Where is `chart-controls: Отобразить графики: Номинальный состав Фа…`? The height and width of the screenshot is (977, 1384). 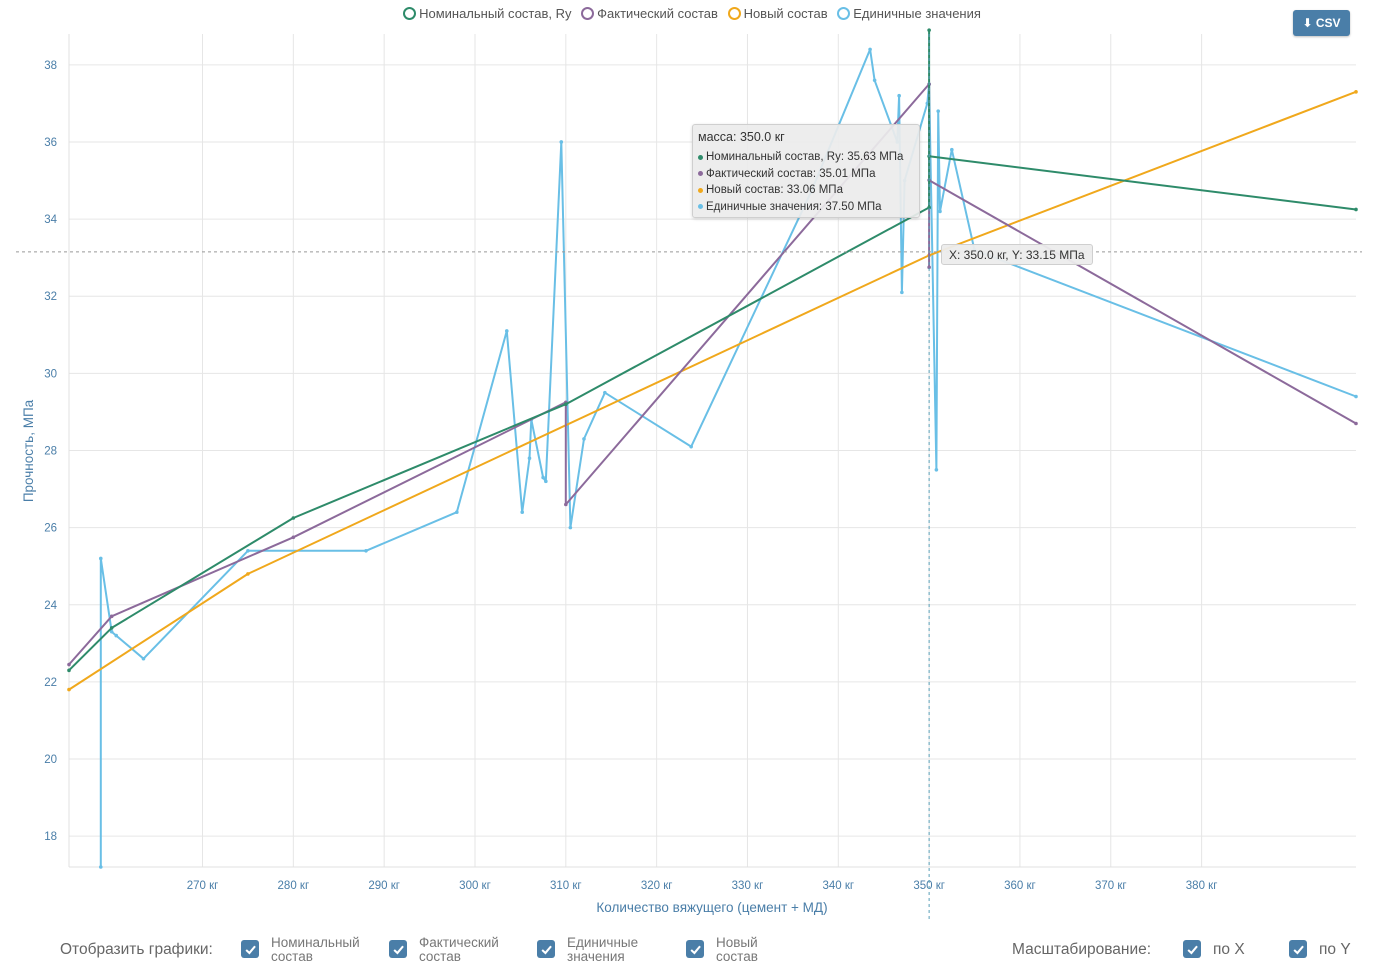 chart-controls: Отобразить графики: Номинальный состав Фа… is located at coordinates (692, 952).